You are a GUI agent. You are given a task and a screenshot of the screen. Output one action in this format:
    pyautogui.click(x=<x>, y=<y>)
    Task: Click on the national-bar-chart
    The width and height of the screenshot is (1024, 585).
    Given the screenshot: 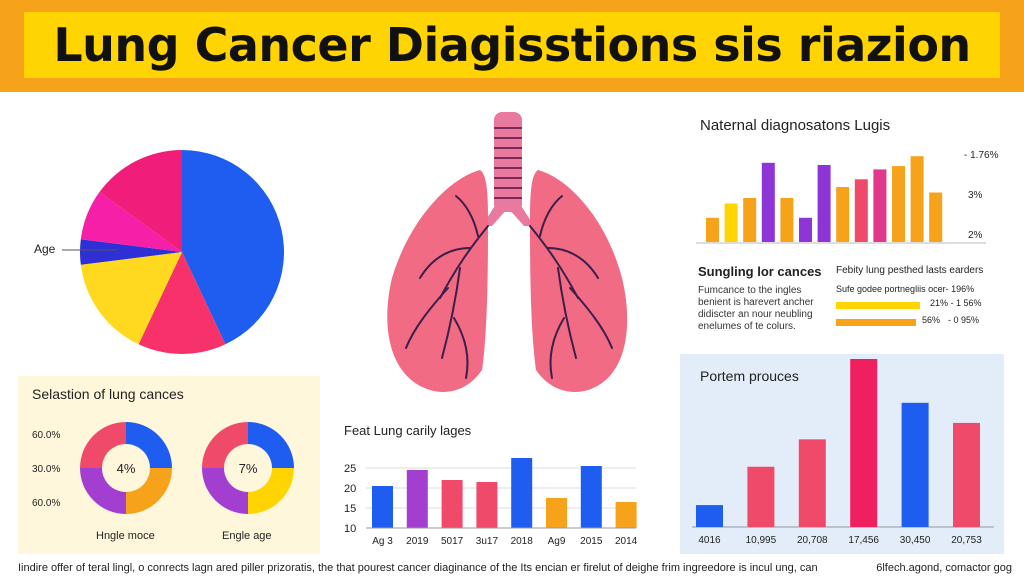 What is the action you would take?
    pyautogui.click(x=841, y=200)
    